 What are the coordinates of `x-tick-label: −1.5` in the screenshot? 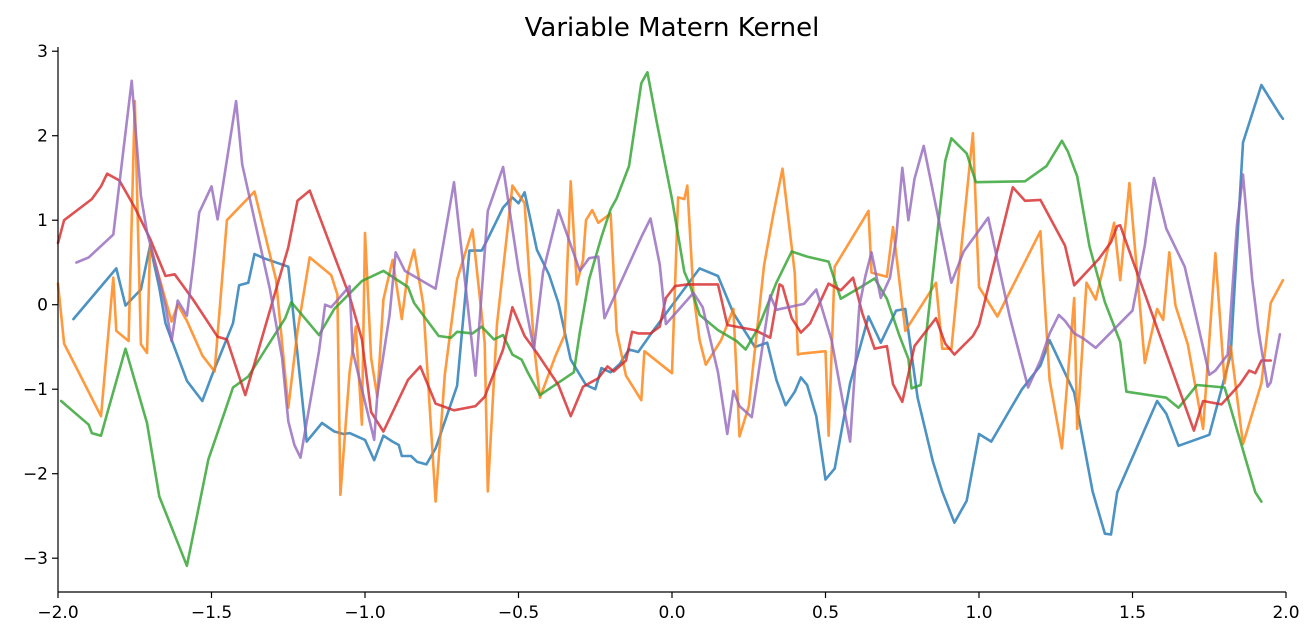 It's located at (211, 613).